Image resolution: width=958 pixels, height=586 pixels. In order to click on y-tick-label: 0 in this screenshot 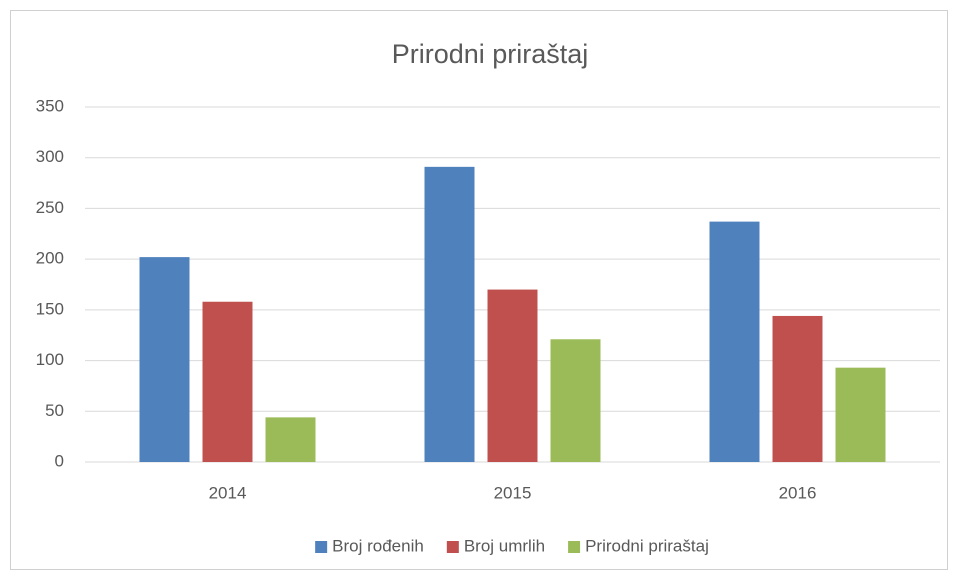, I will do `click(59, 460)`.